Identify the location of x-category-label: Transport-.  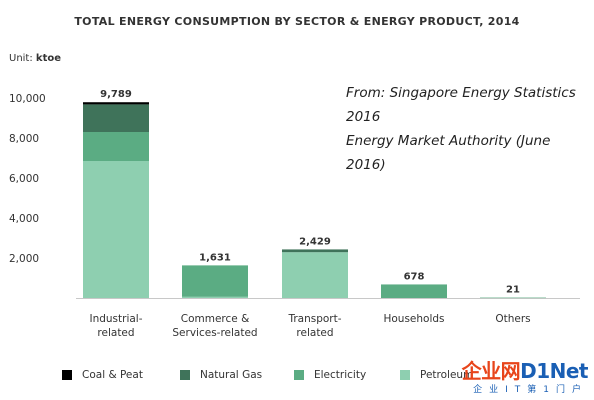
(314, 319).